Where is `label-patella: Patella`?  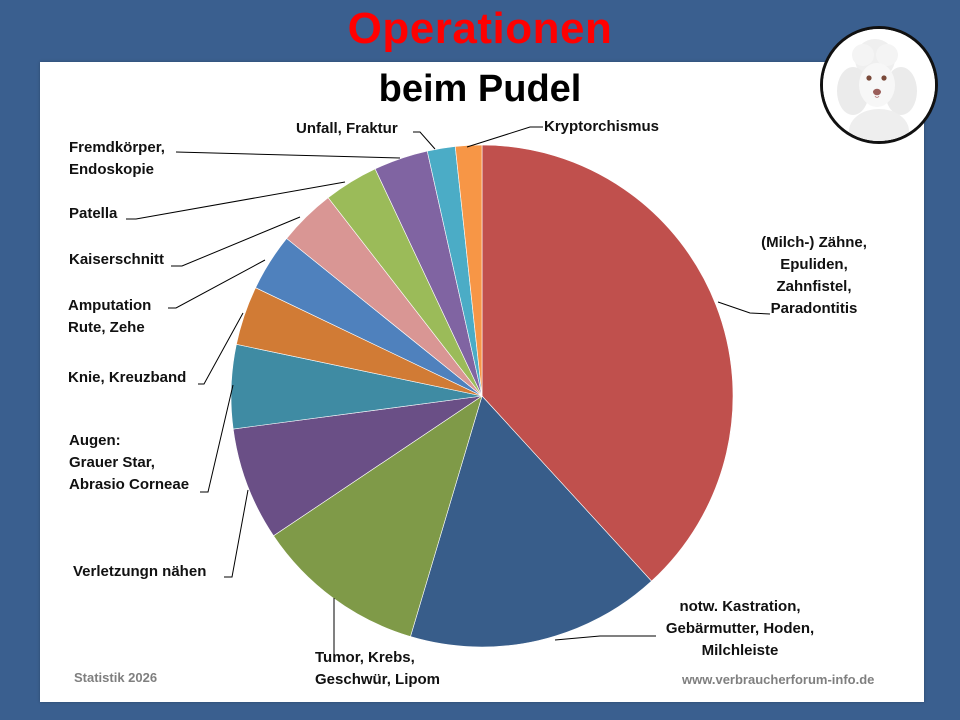
label-patella: Patella is located at coordinates (93, 214).